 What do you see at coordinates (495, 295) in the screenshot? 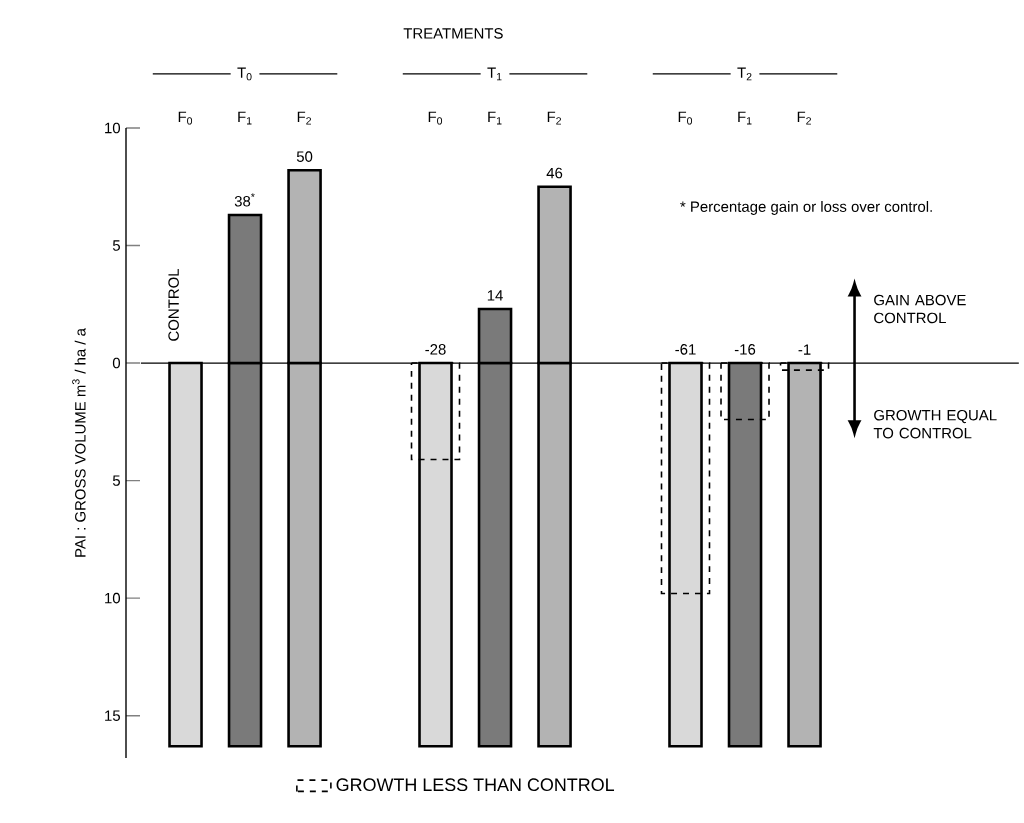
I see `annotation: 14` at bounding box center [495, 295].